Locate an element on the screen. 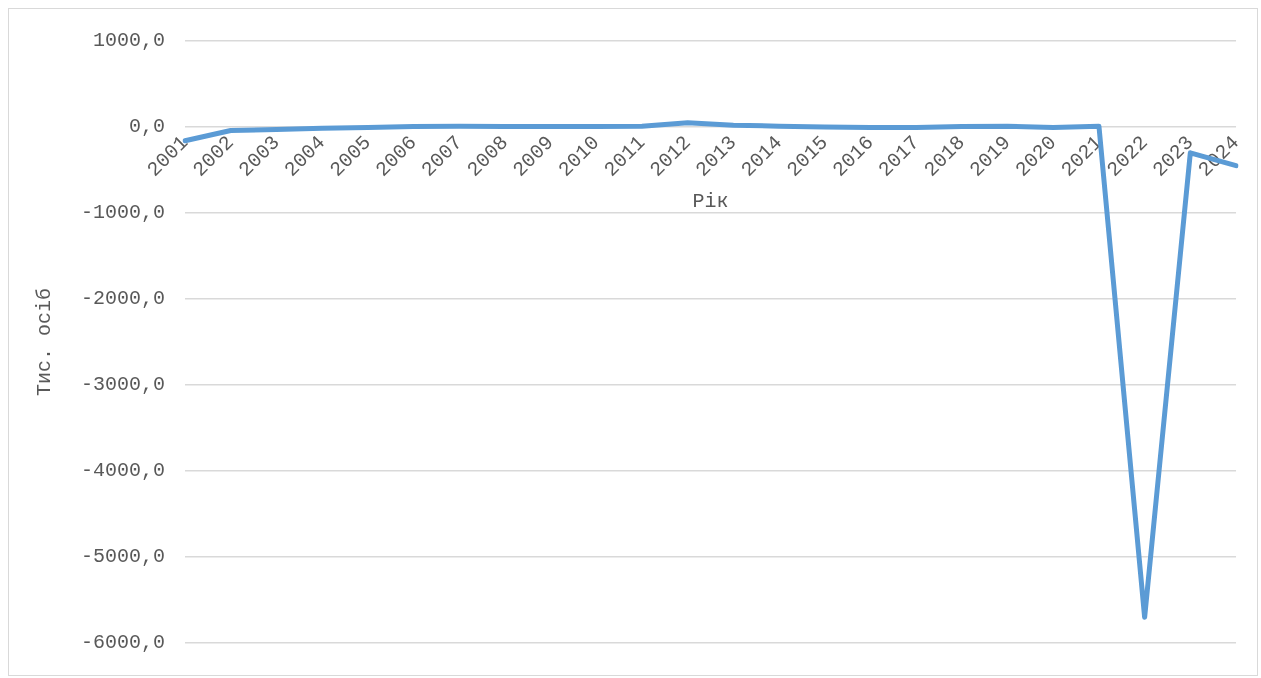 The height and width of the screenshot is (678, 1261). y-tick-label: -4000,0 is located at coordinates (123, 471).